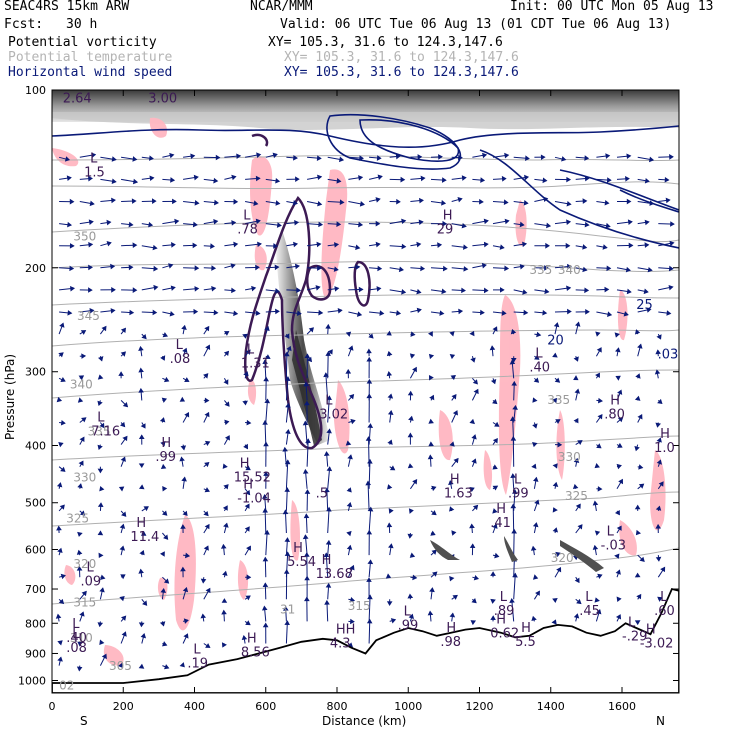 This screenshot has width=740, height=740. What do you see at coordinates (254, 499) in the screenshot?
I see `pv-extremum-value: -1.04` at bounding box center [254, 499].